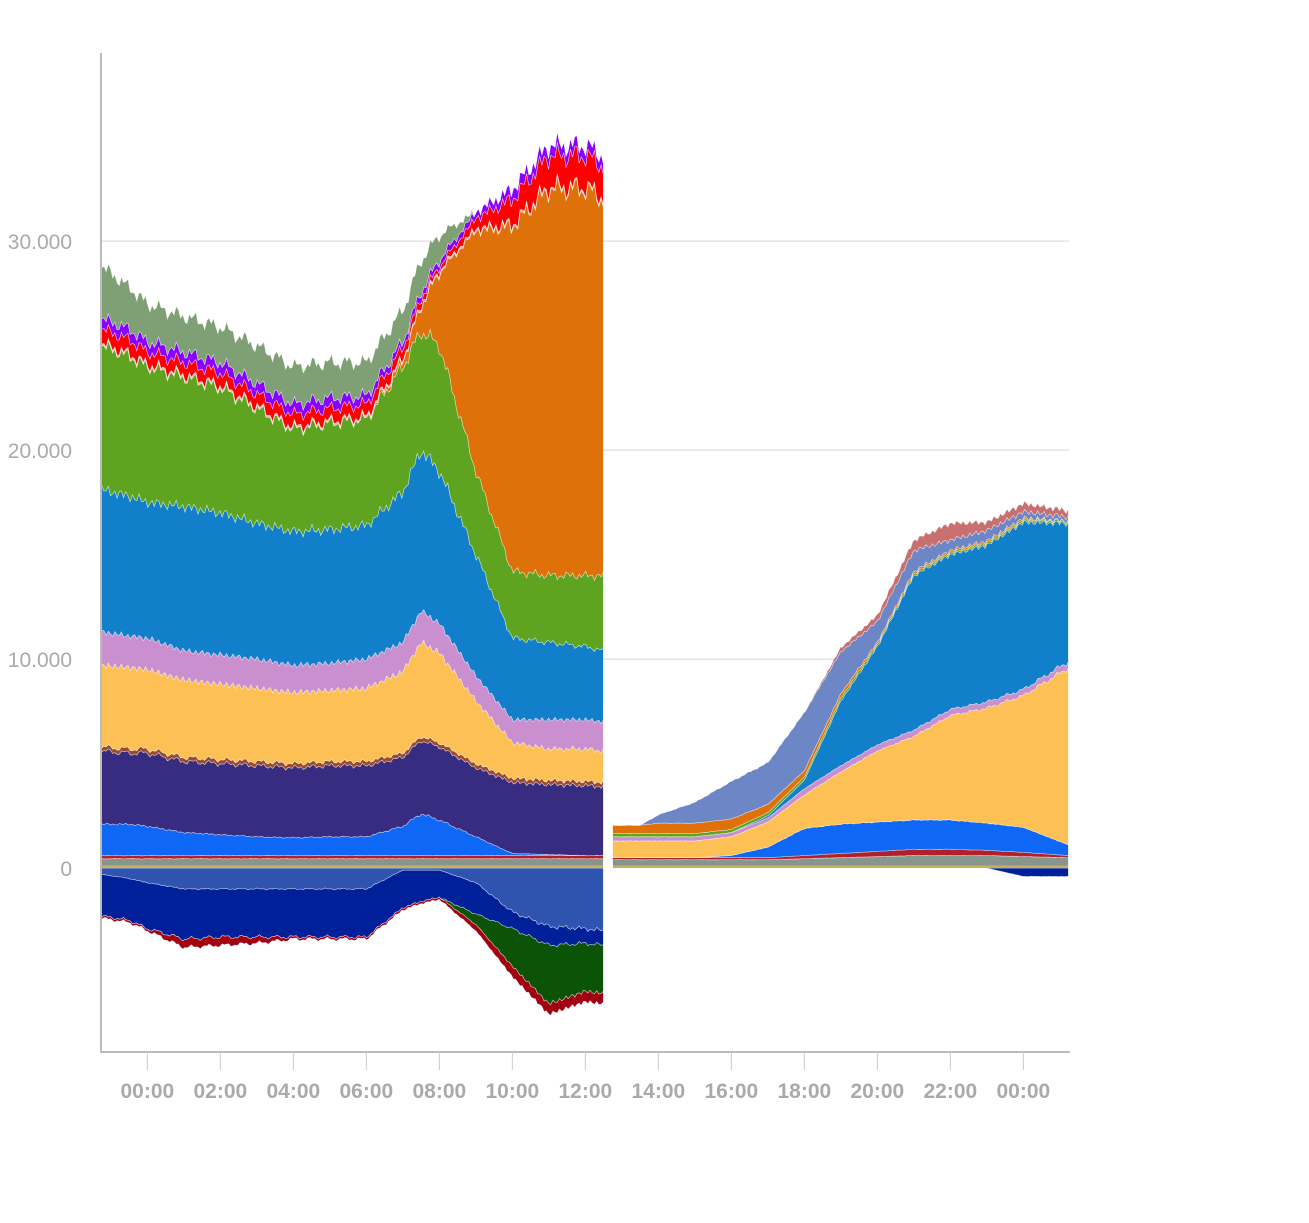 The height and width of the screenshot is (1223, 1309). What do you see at coordinates (66, 869) in the screenshot?
I see `y-tick-label: 0` at bounding box center [66, 869].